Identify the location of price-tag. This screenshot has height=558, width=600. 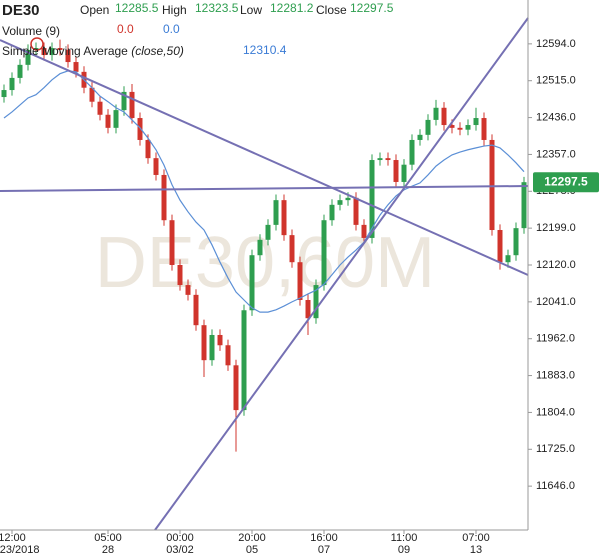
(566, 182).